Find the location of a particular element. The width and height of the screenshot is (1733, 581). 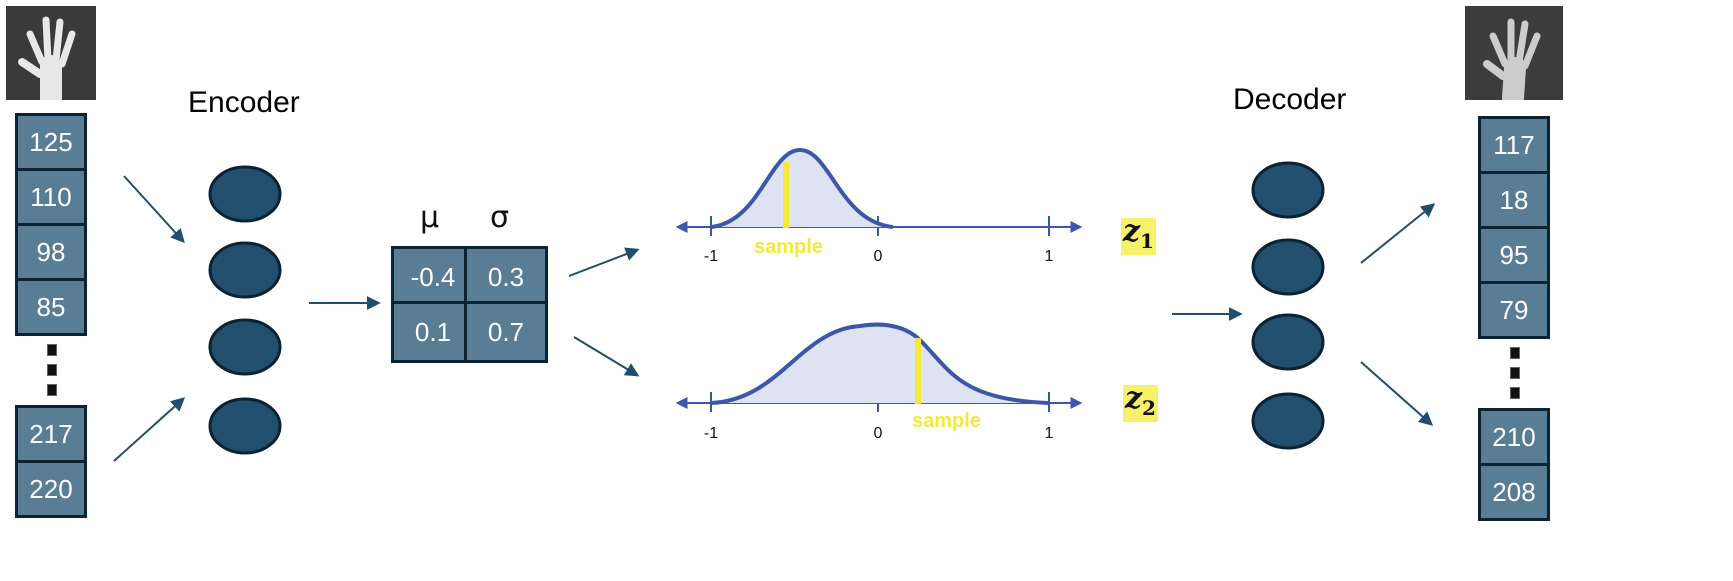

z1-label: z1 is located at coordinates (1138, 236).